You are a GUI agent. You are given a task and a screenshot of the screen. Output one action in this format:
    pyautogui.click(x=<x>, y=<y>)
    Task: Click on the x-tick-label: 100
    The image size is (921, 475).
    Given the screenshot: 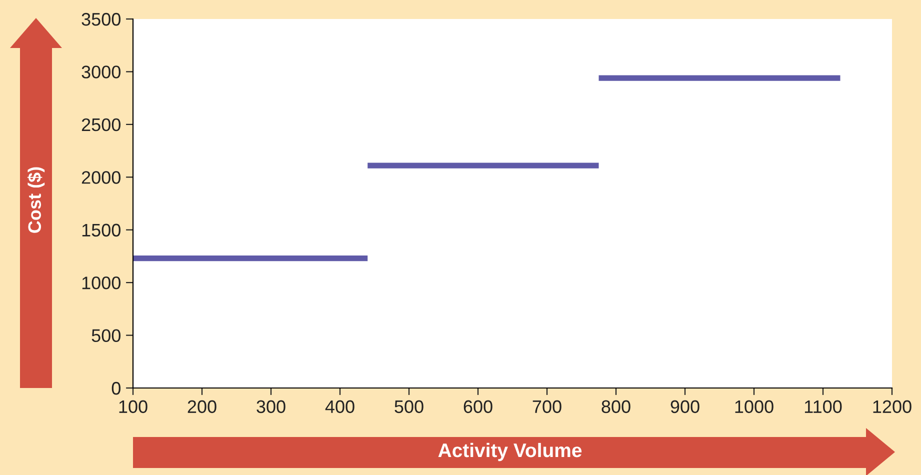 What is the action you would take?
    pyautogui.click(x=133, y=407)
    